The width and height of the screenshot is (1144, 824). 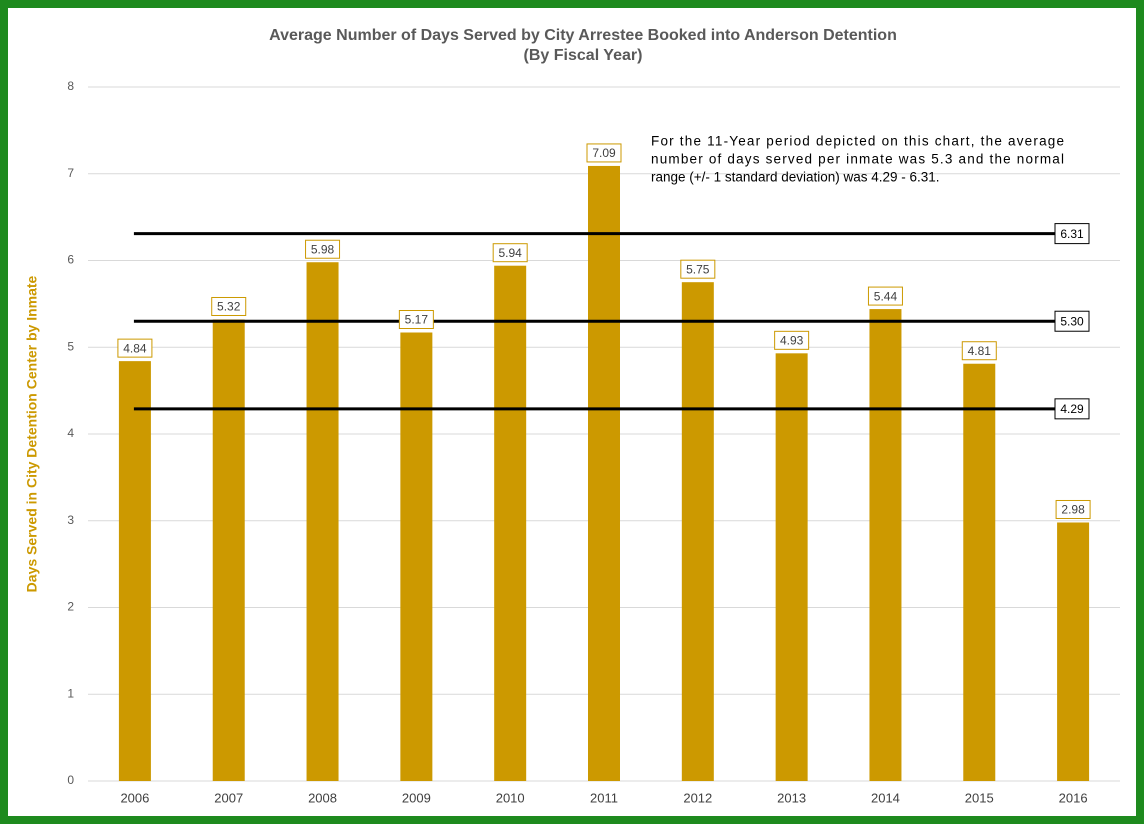 What do you see at coordinates (70, 693) in the screenshot?
I see `y-tick-label: 1` at bounding box center [70, 693].